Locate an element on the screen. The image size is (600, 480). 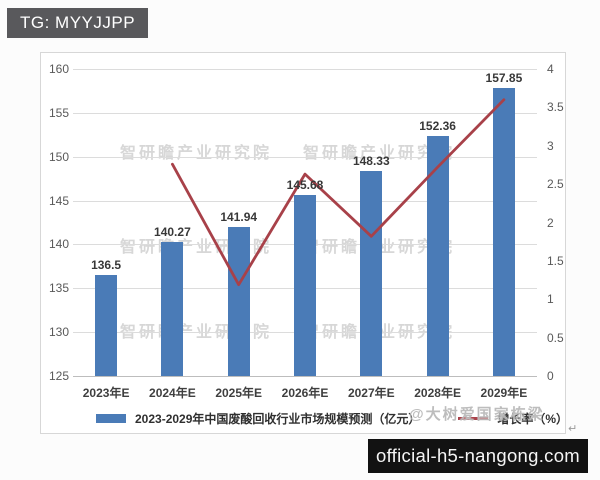
left-axis-tick: 135 is located at coordinates (58, 288).